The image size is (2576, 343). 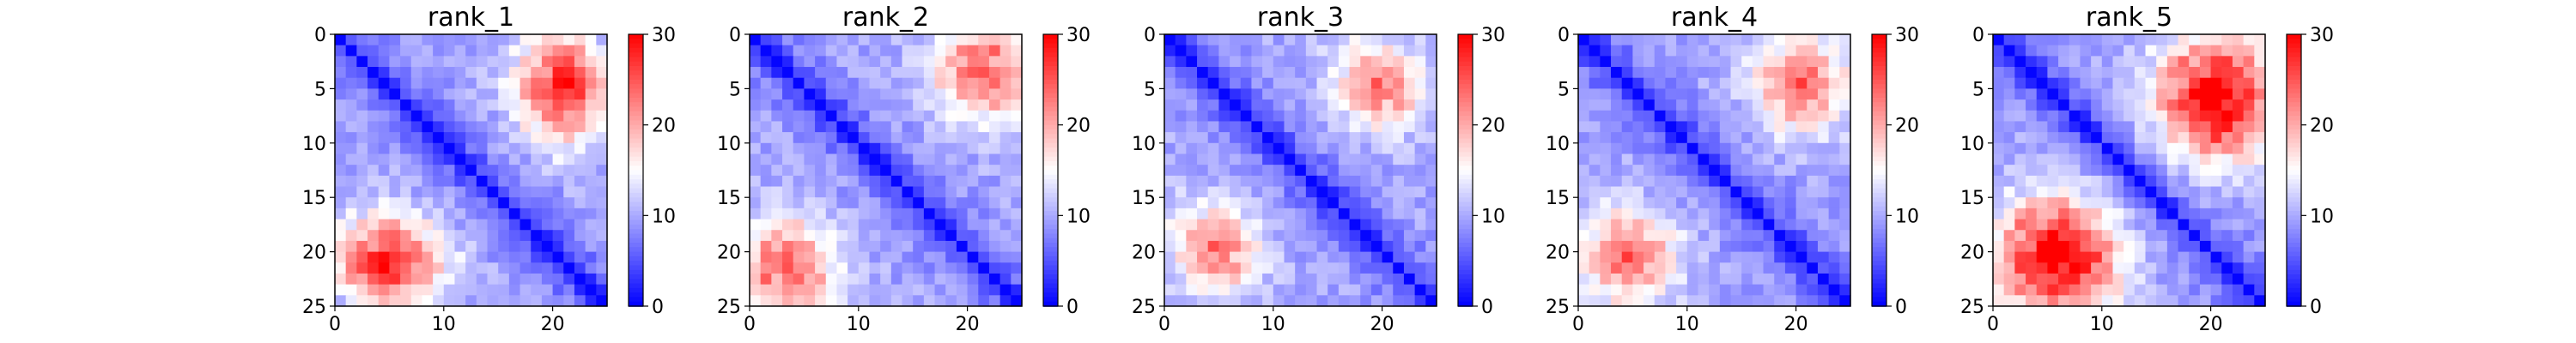 What do you see at coordinates (1901, 307) in the screenshot?
I see `colorbar-tick-label: 0` at bounding box center [1901, 307].